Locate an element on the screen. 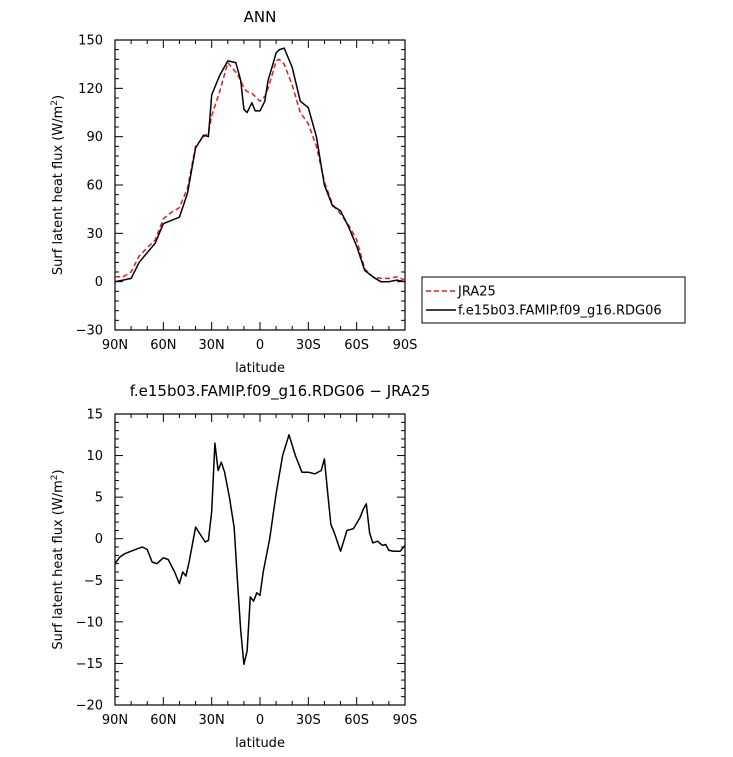 The height and width of the screenshot is (757, 733). legend-box is located at coordinates (553, 300).